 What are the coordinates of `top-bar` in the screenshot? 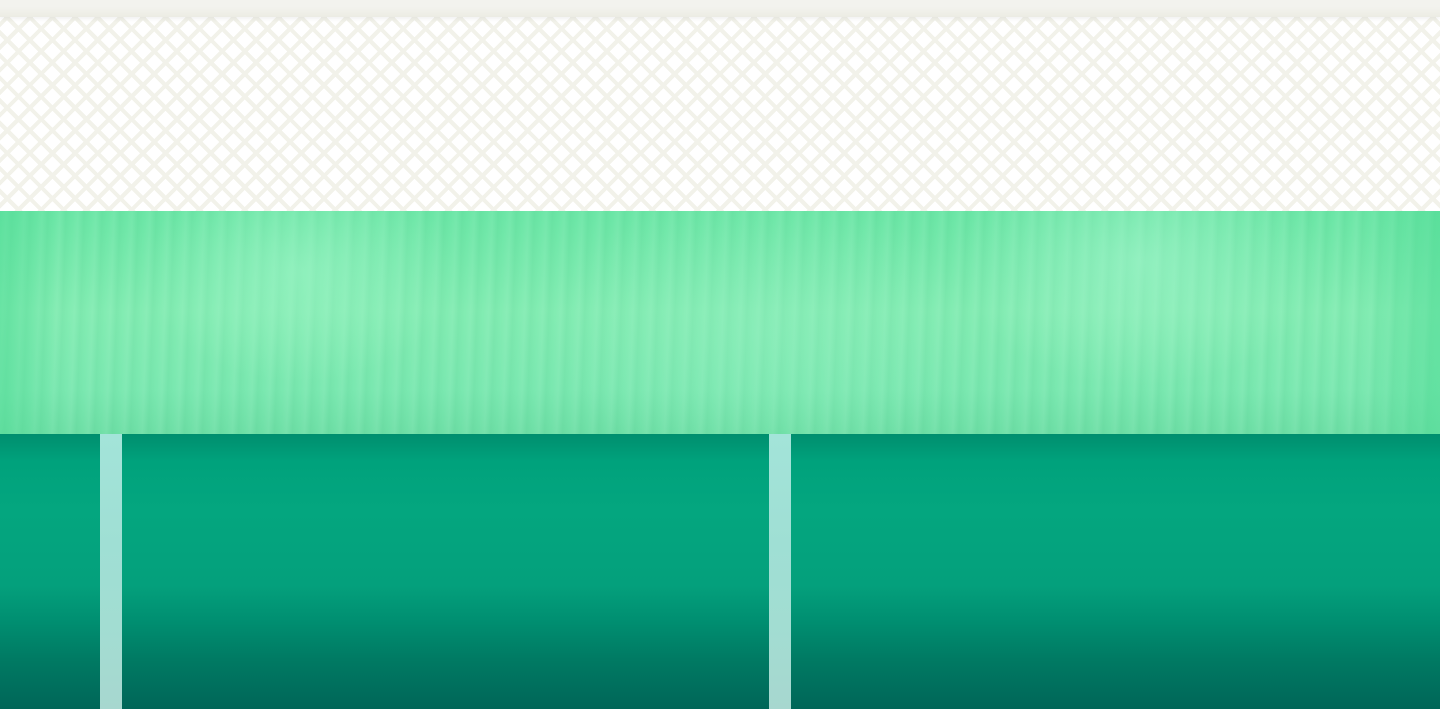 It's located at (720, 8).